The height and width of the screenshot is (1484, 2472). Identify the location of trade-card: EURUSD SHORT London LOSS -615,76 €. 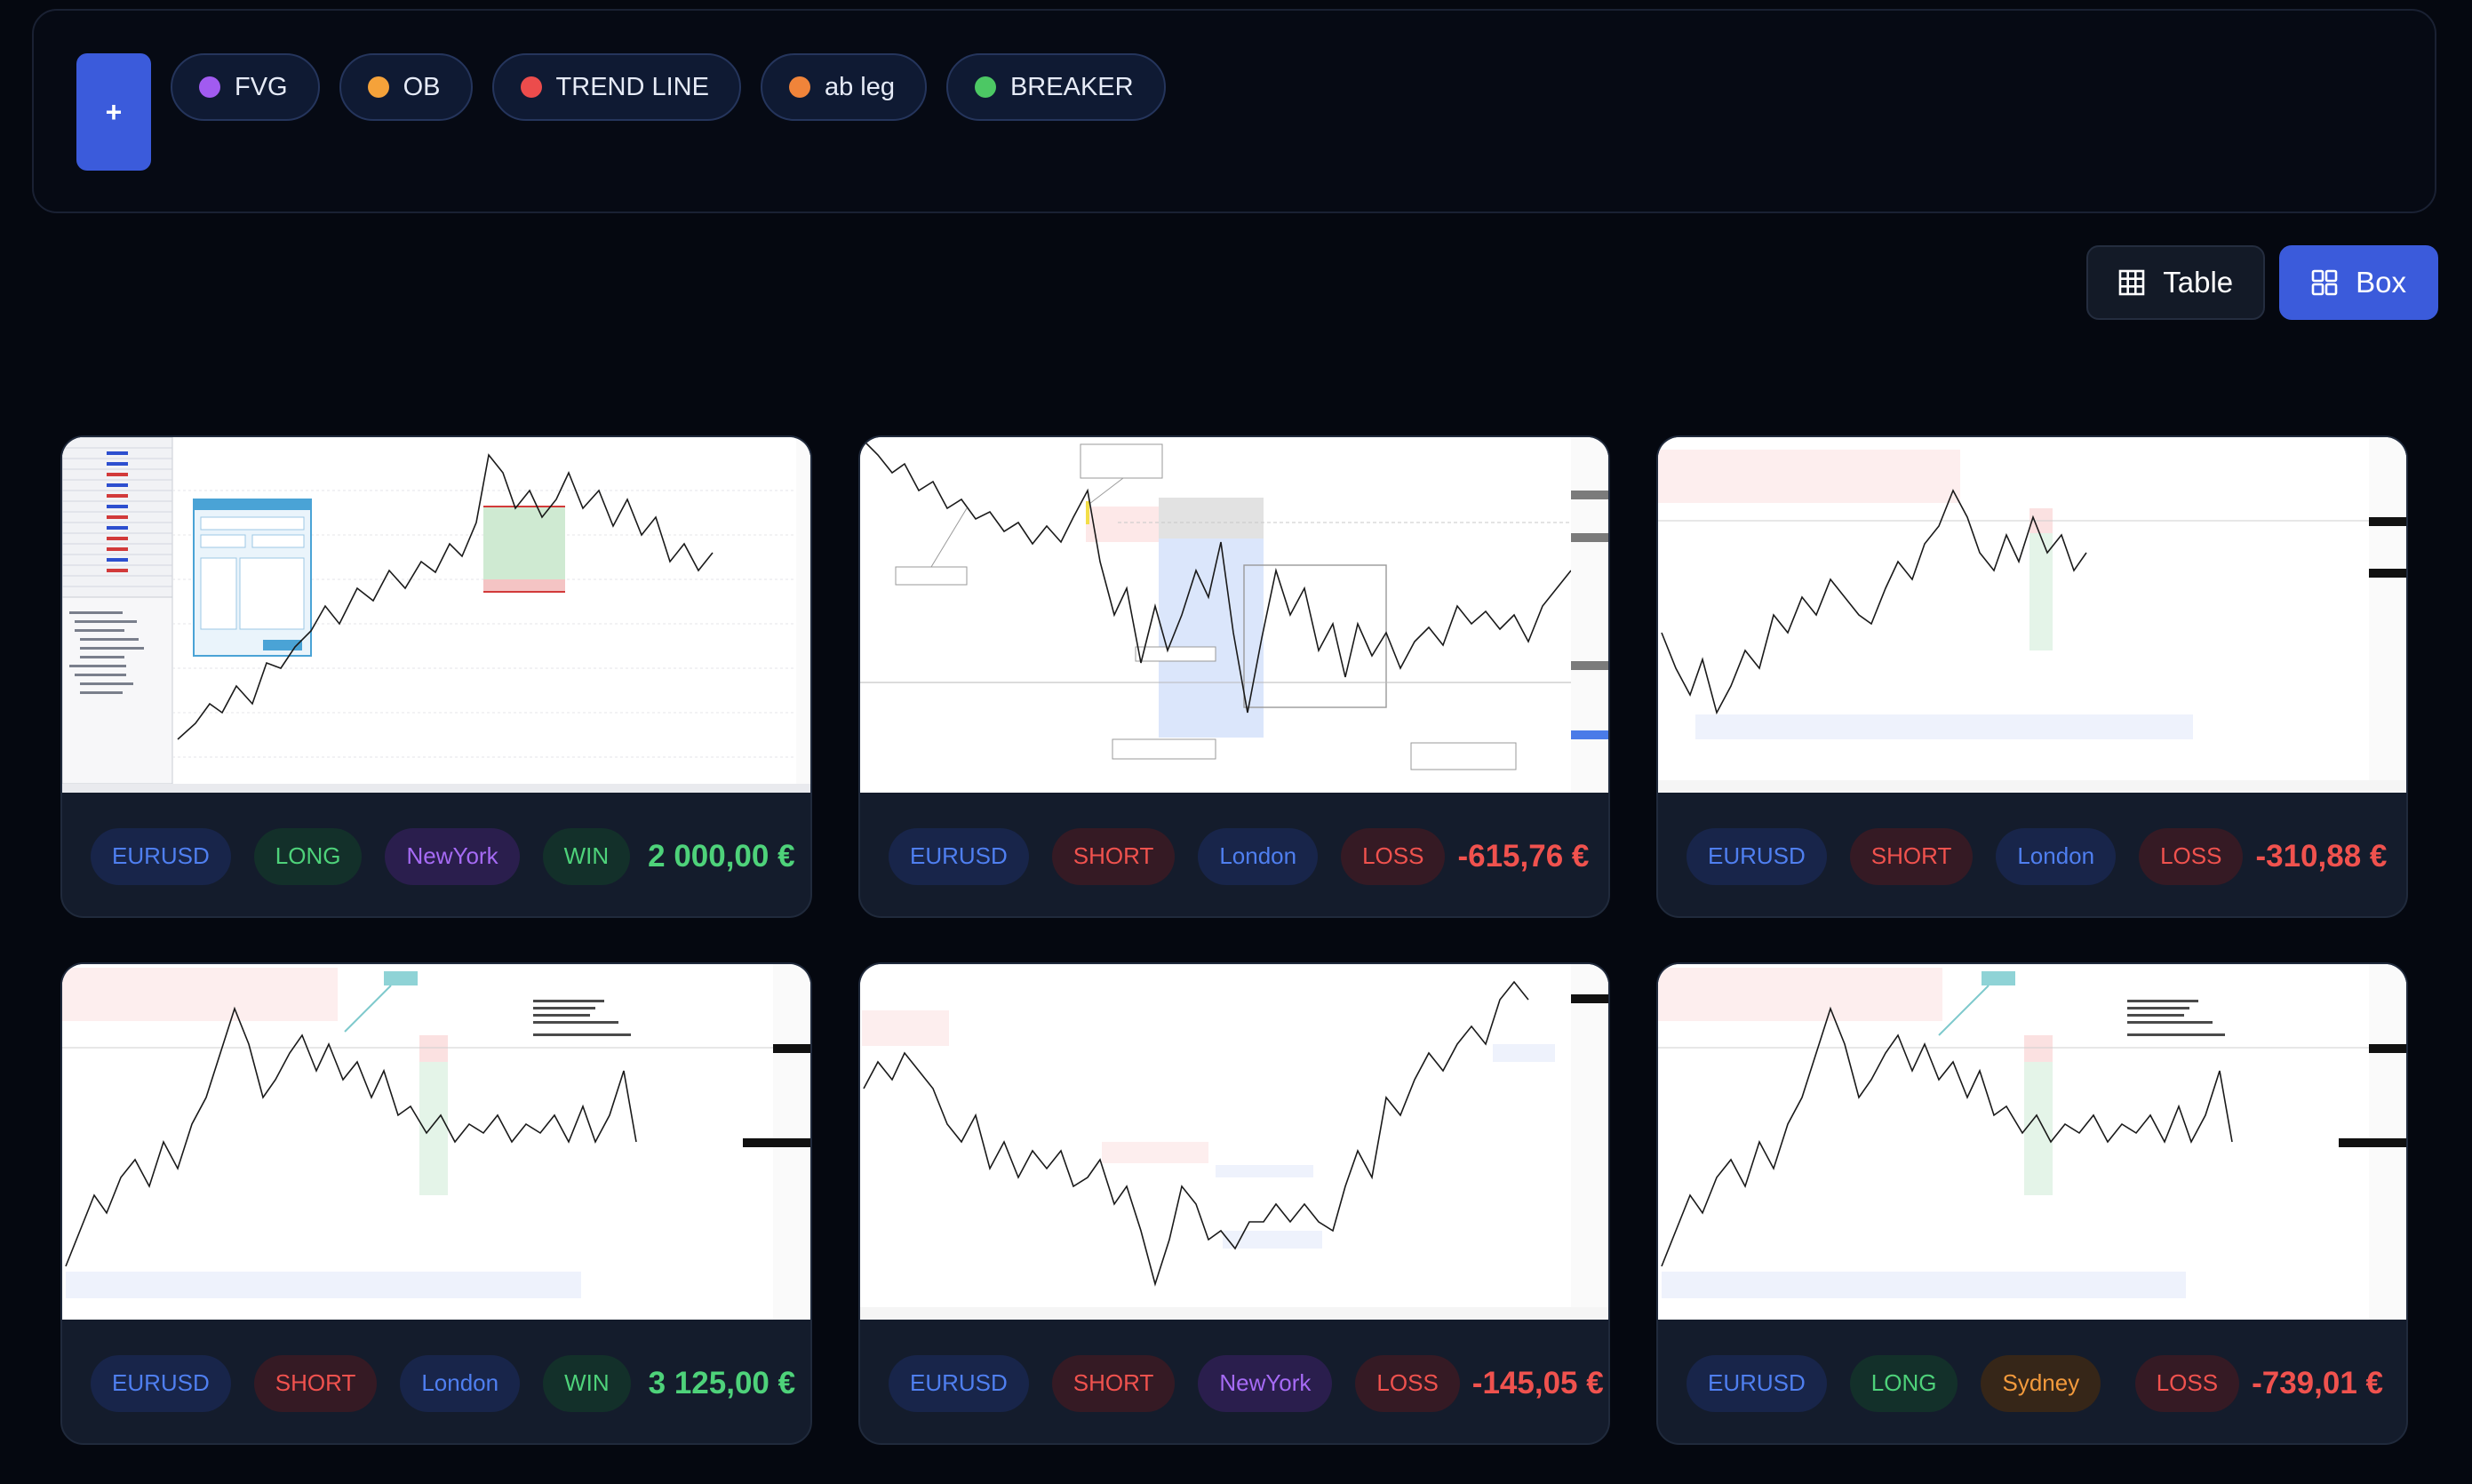
(1234, 676).